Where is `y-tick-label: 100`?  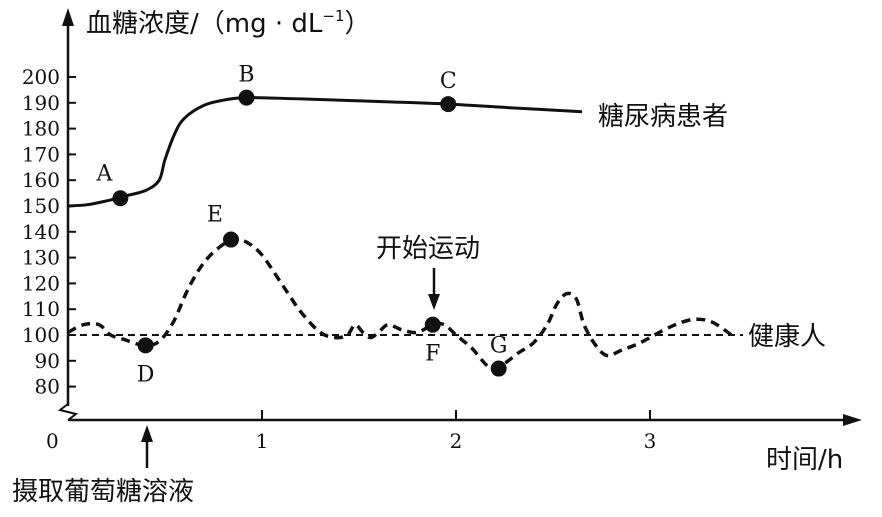
y-tick-label: 100 is located at coordinates (41, 335).